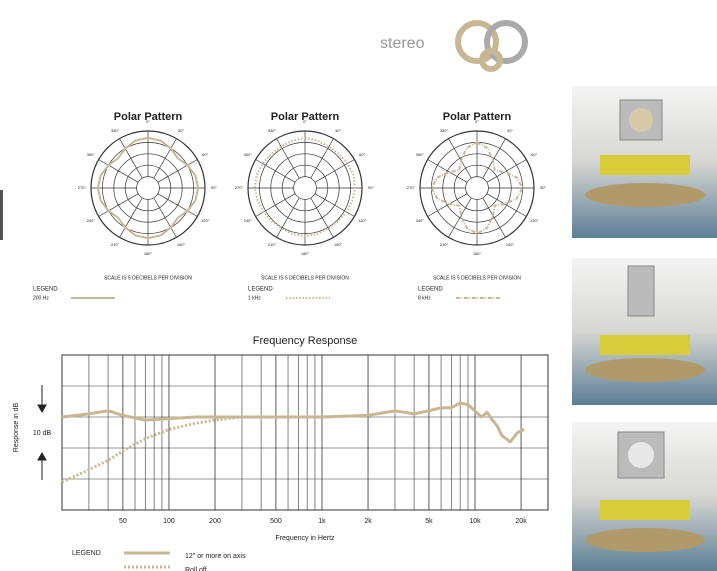  I want to click on x-tick-label: 5k, so click(429, 521).